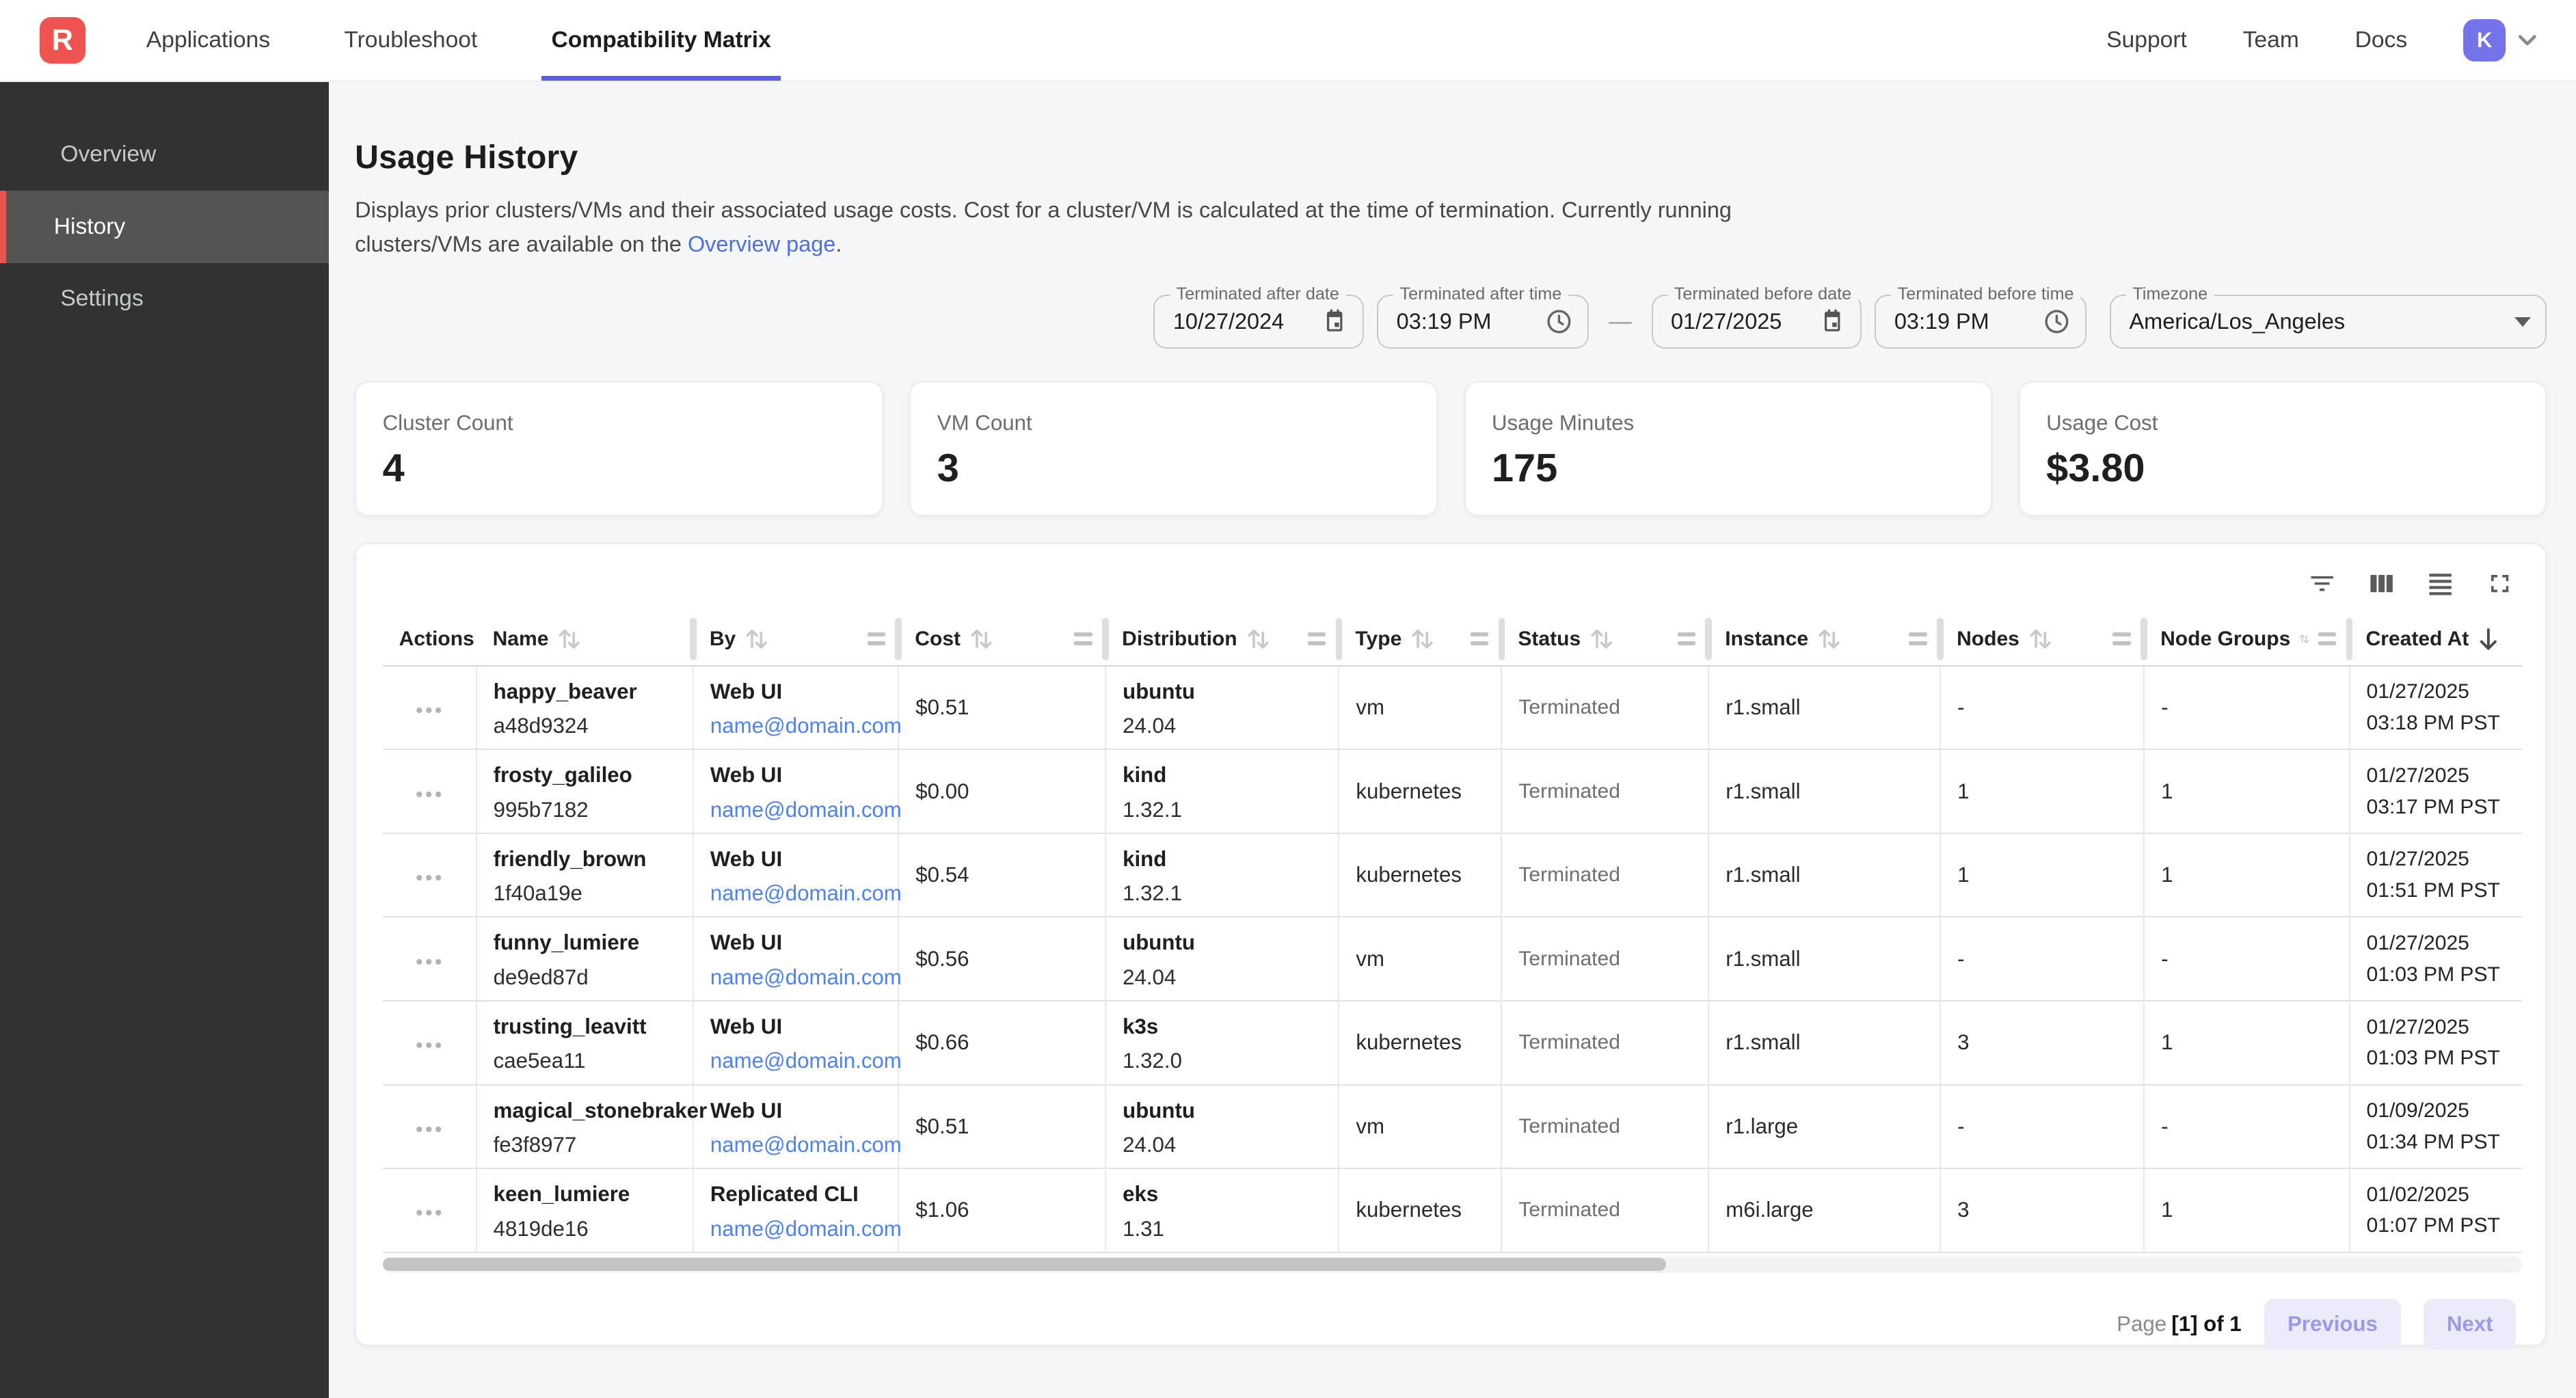 The image size is (2576, 1398). Describe the element at coordinates (208, 40) in the screenshot. I see `tab-applications: Applications` at that location.